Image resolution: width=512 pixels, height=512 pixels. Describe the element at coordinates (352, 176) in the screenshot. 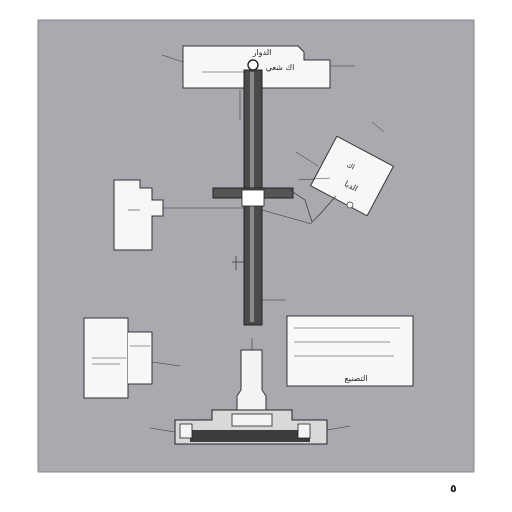

I see `tilted-note-card: اك الدبا` at that location.